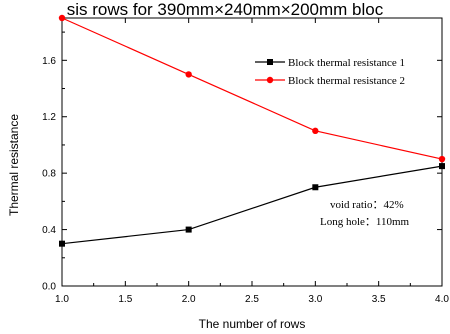 This screenshot has height=334, width=450. I want to click on legend-label: Block thermal resistance 2, so click(346, 81).